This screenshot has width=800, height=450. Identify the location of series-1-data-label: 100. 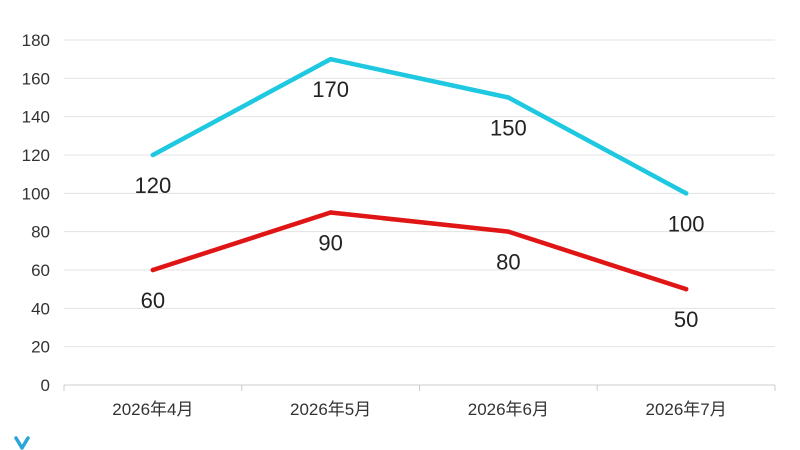
(686, 223).